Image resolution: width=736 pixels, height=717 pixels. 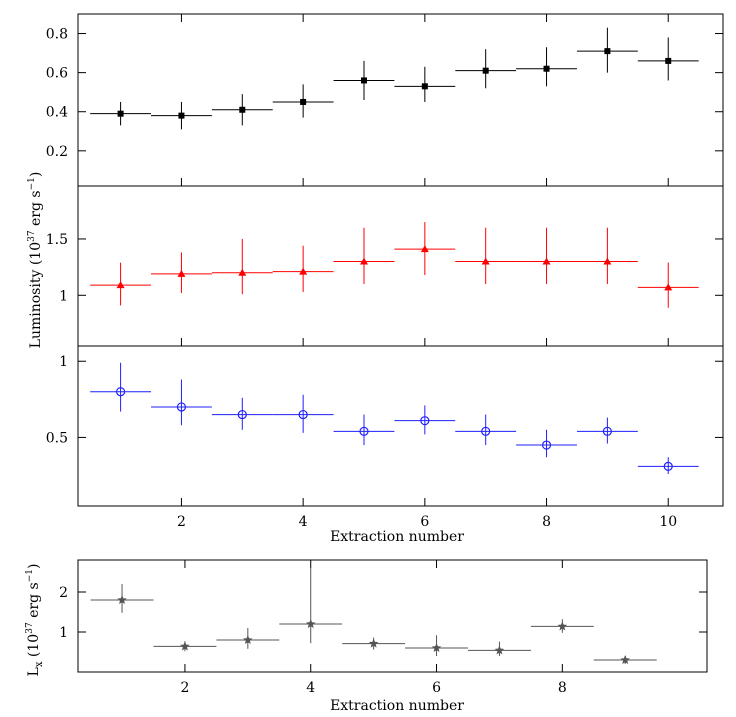 What do you see at coordinates (57, 113) in the screenshot?
I see `panel-1-ytick-label: 0.4` at bounding box center [57, 113].